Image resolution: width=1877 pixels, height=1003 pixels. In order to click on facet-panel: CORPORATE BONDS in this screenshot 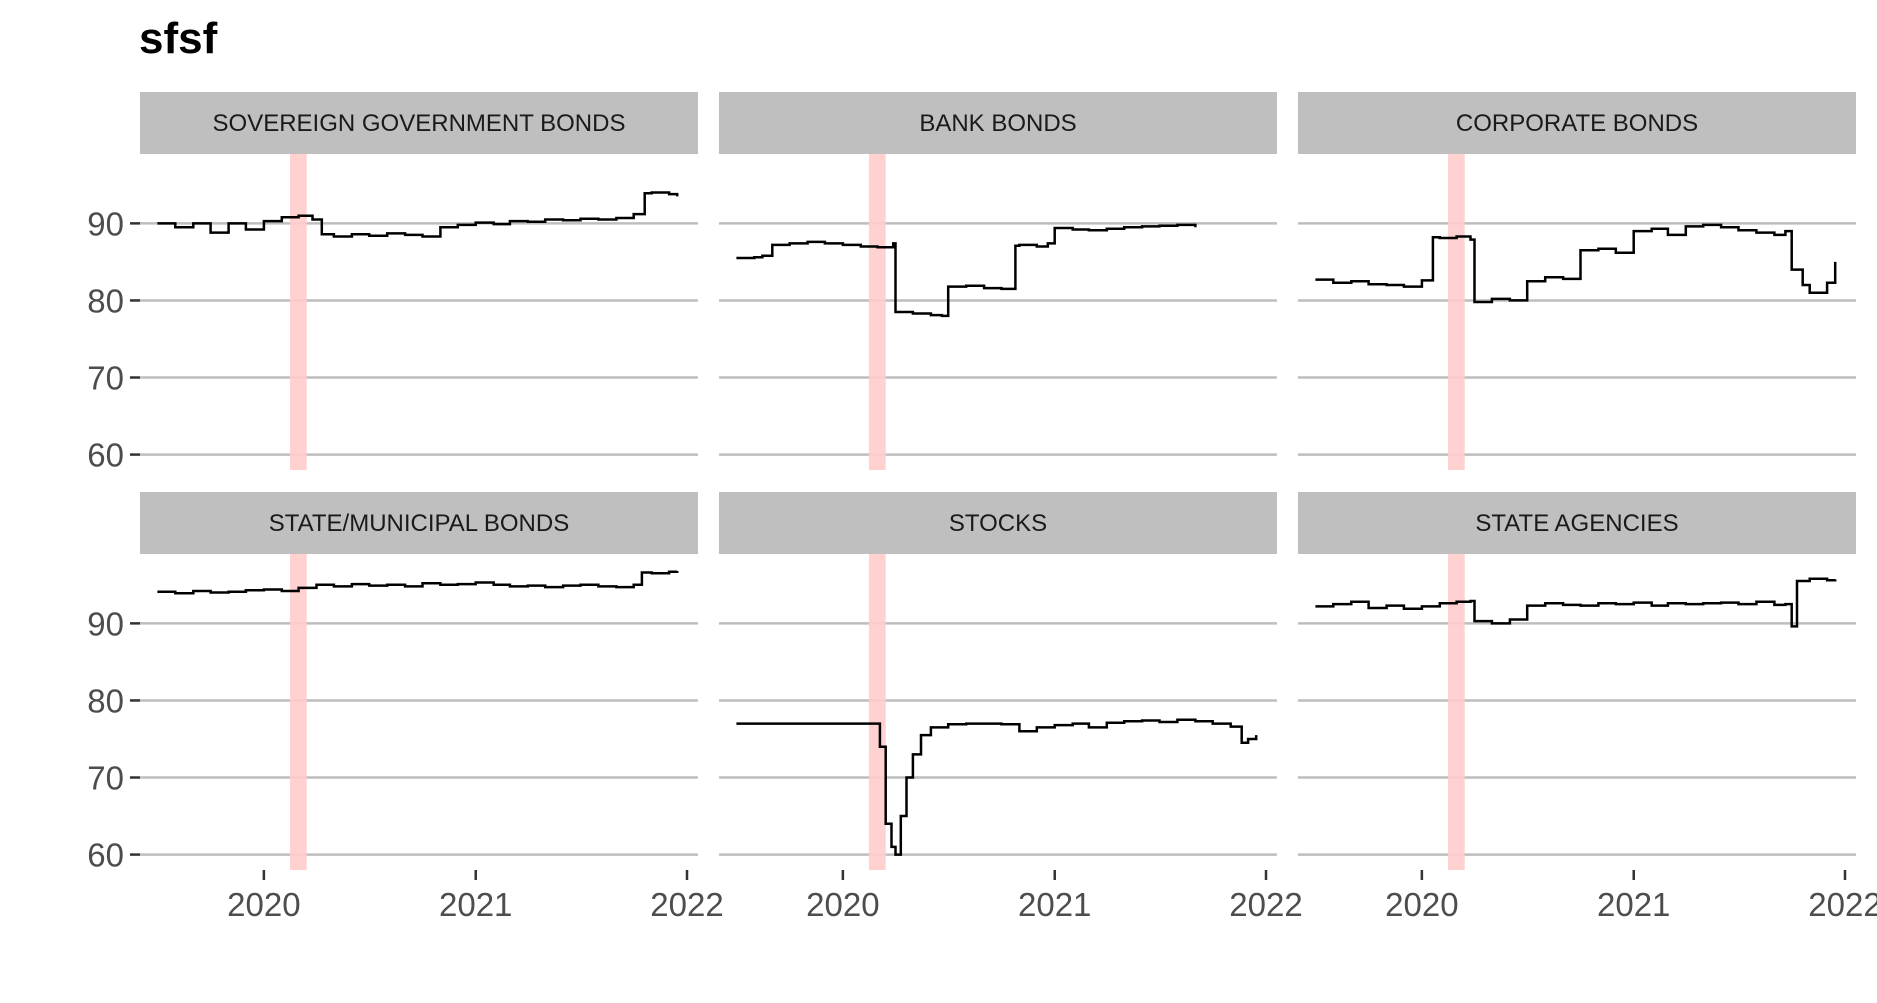, I will do `click(1577, 281)`.